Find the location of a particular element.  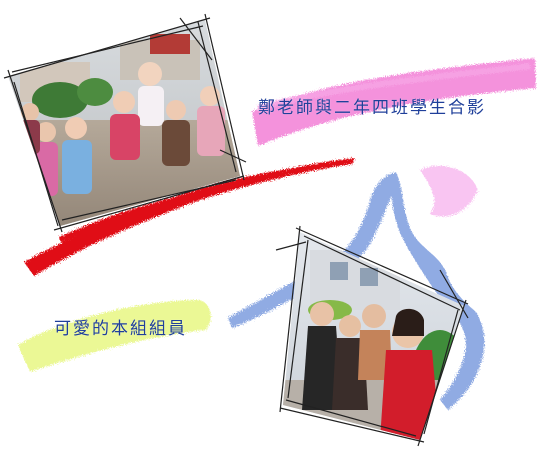

caption-group-members: 可愛的本組組員 is located at coordinates (120, 329).